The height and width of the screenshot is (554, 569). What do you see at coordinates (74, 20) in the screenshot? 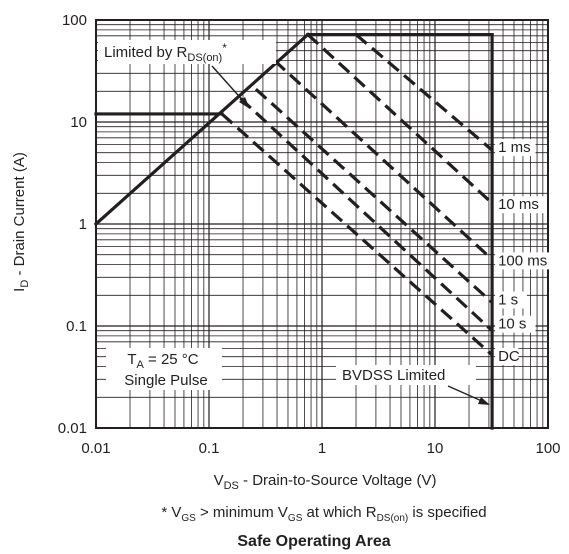
I see `y-tick-label: 100` at bounding box center [74, 20].